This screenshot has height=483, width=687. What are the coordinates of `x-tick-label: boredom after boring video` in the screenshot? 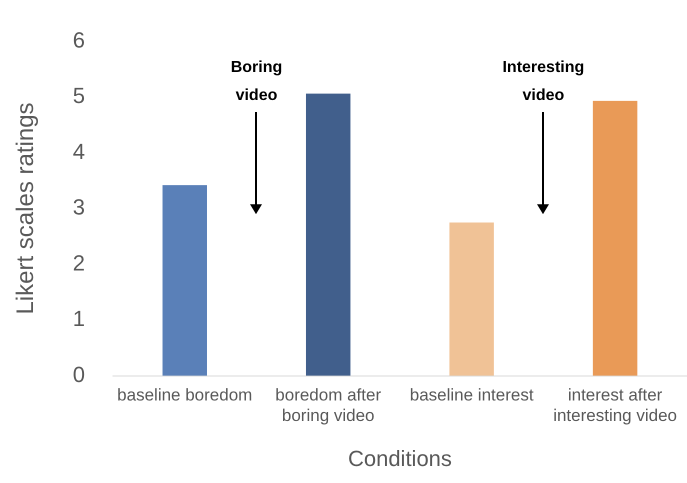 It's located at (328, 406).